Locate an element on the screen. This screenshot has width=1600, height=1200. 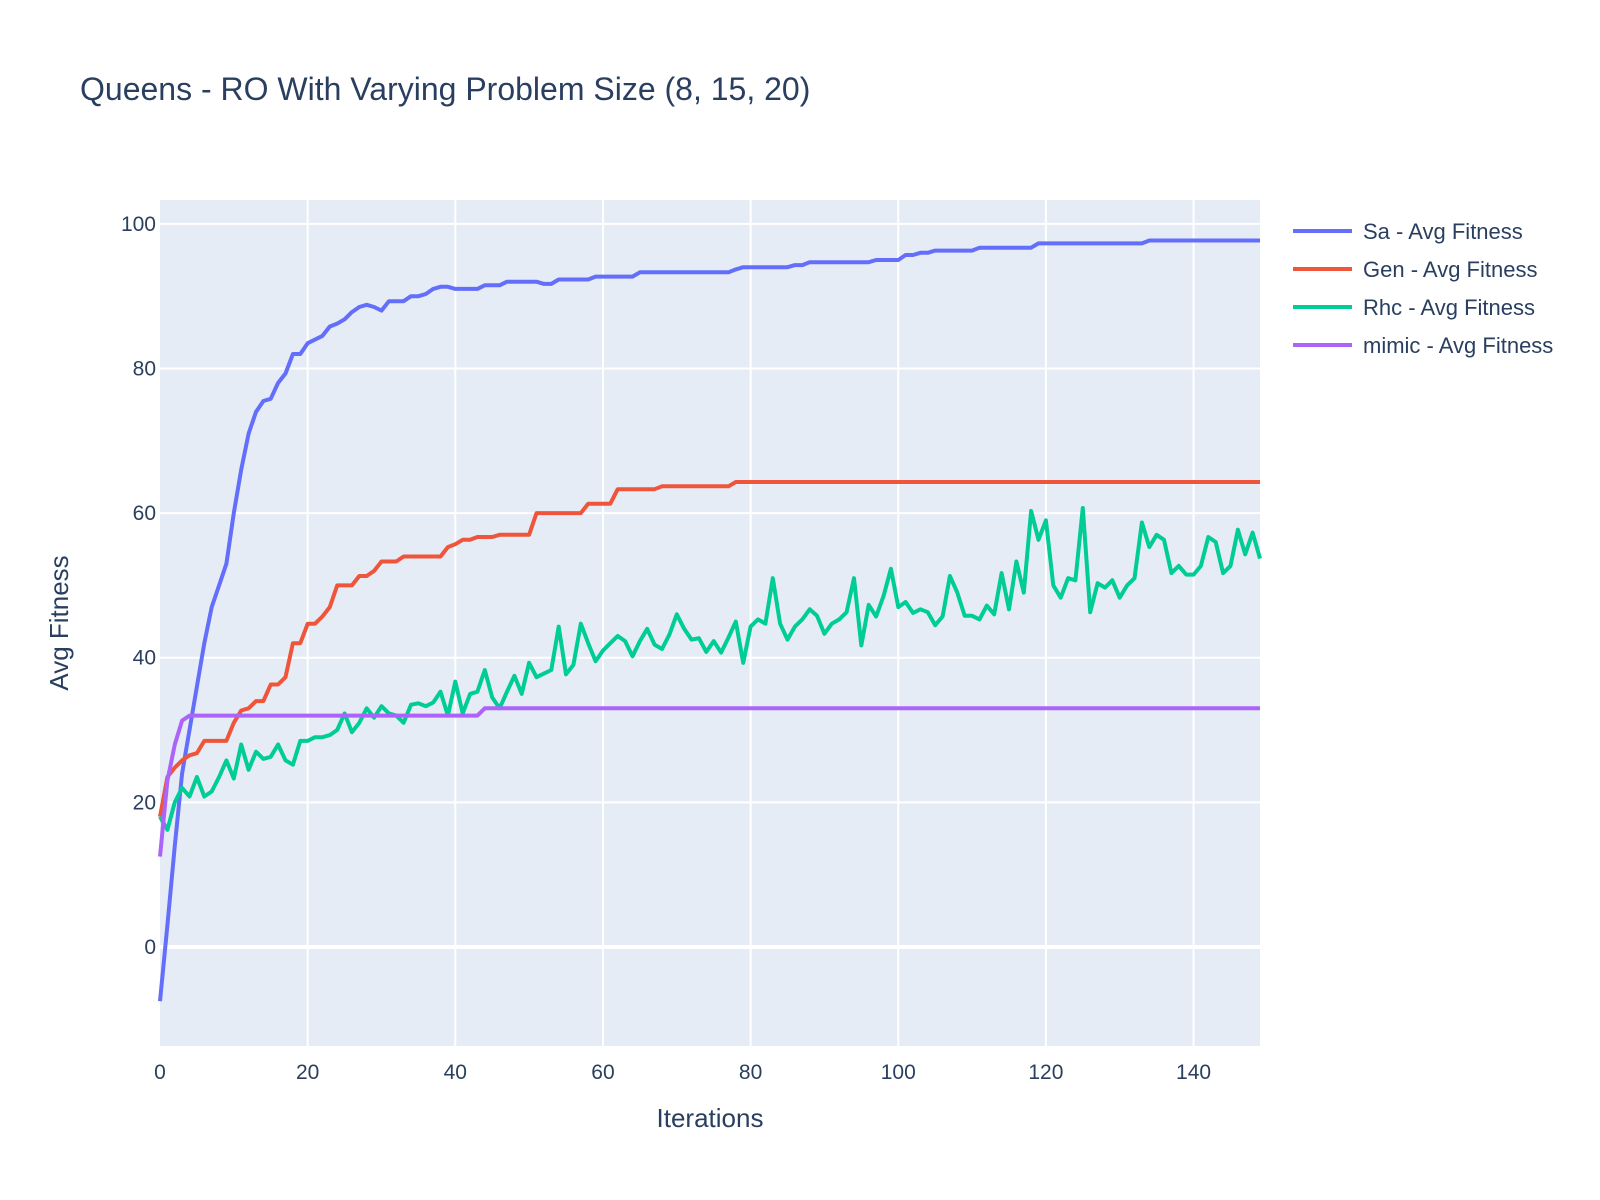
y-tick-label: 0 is located at coordinates (150, 947).